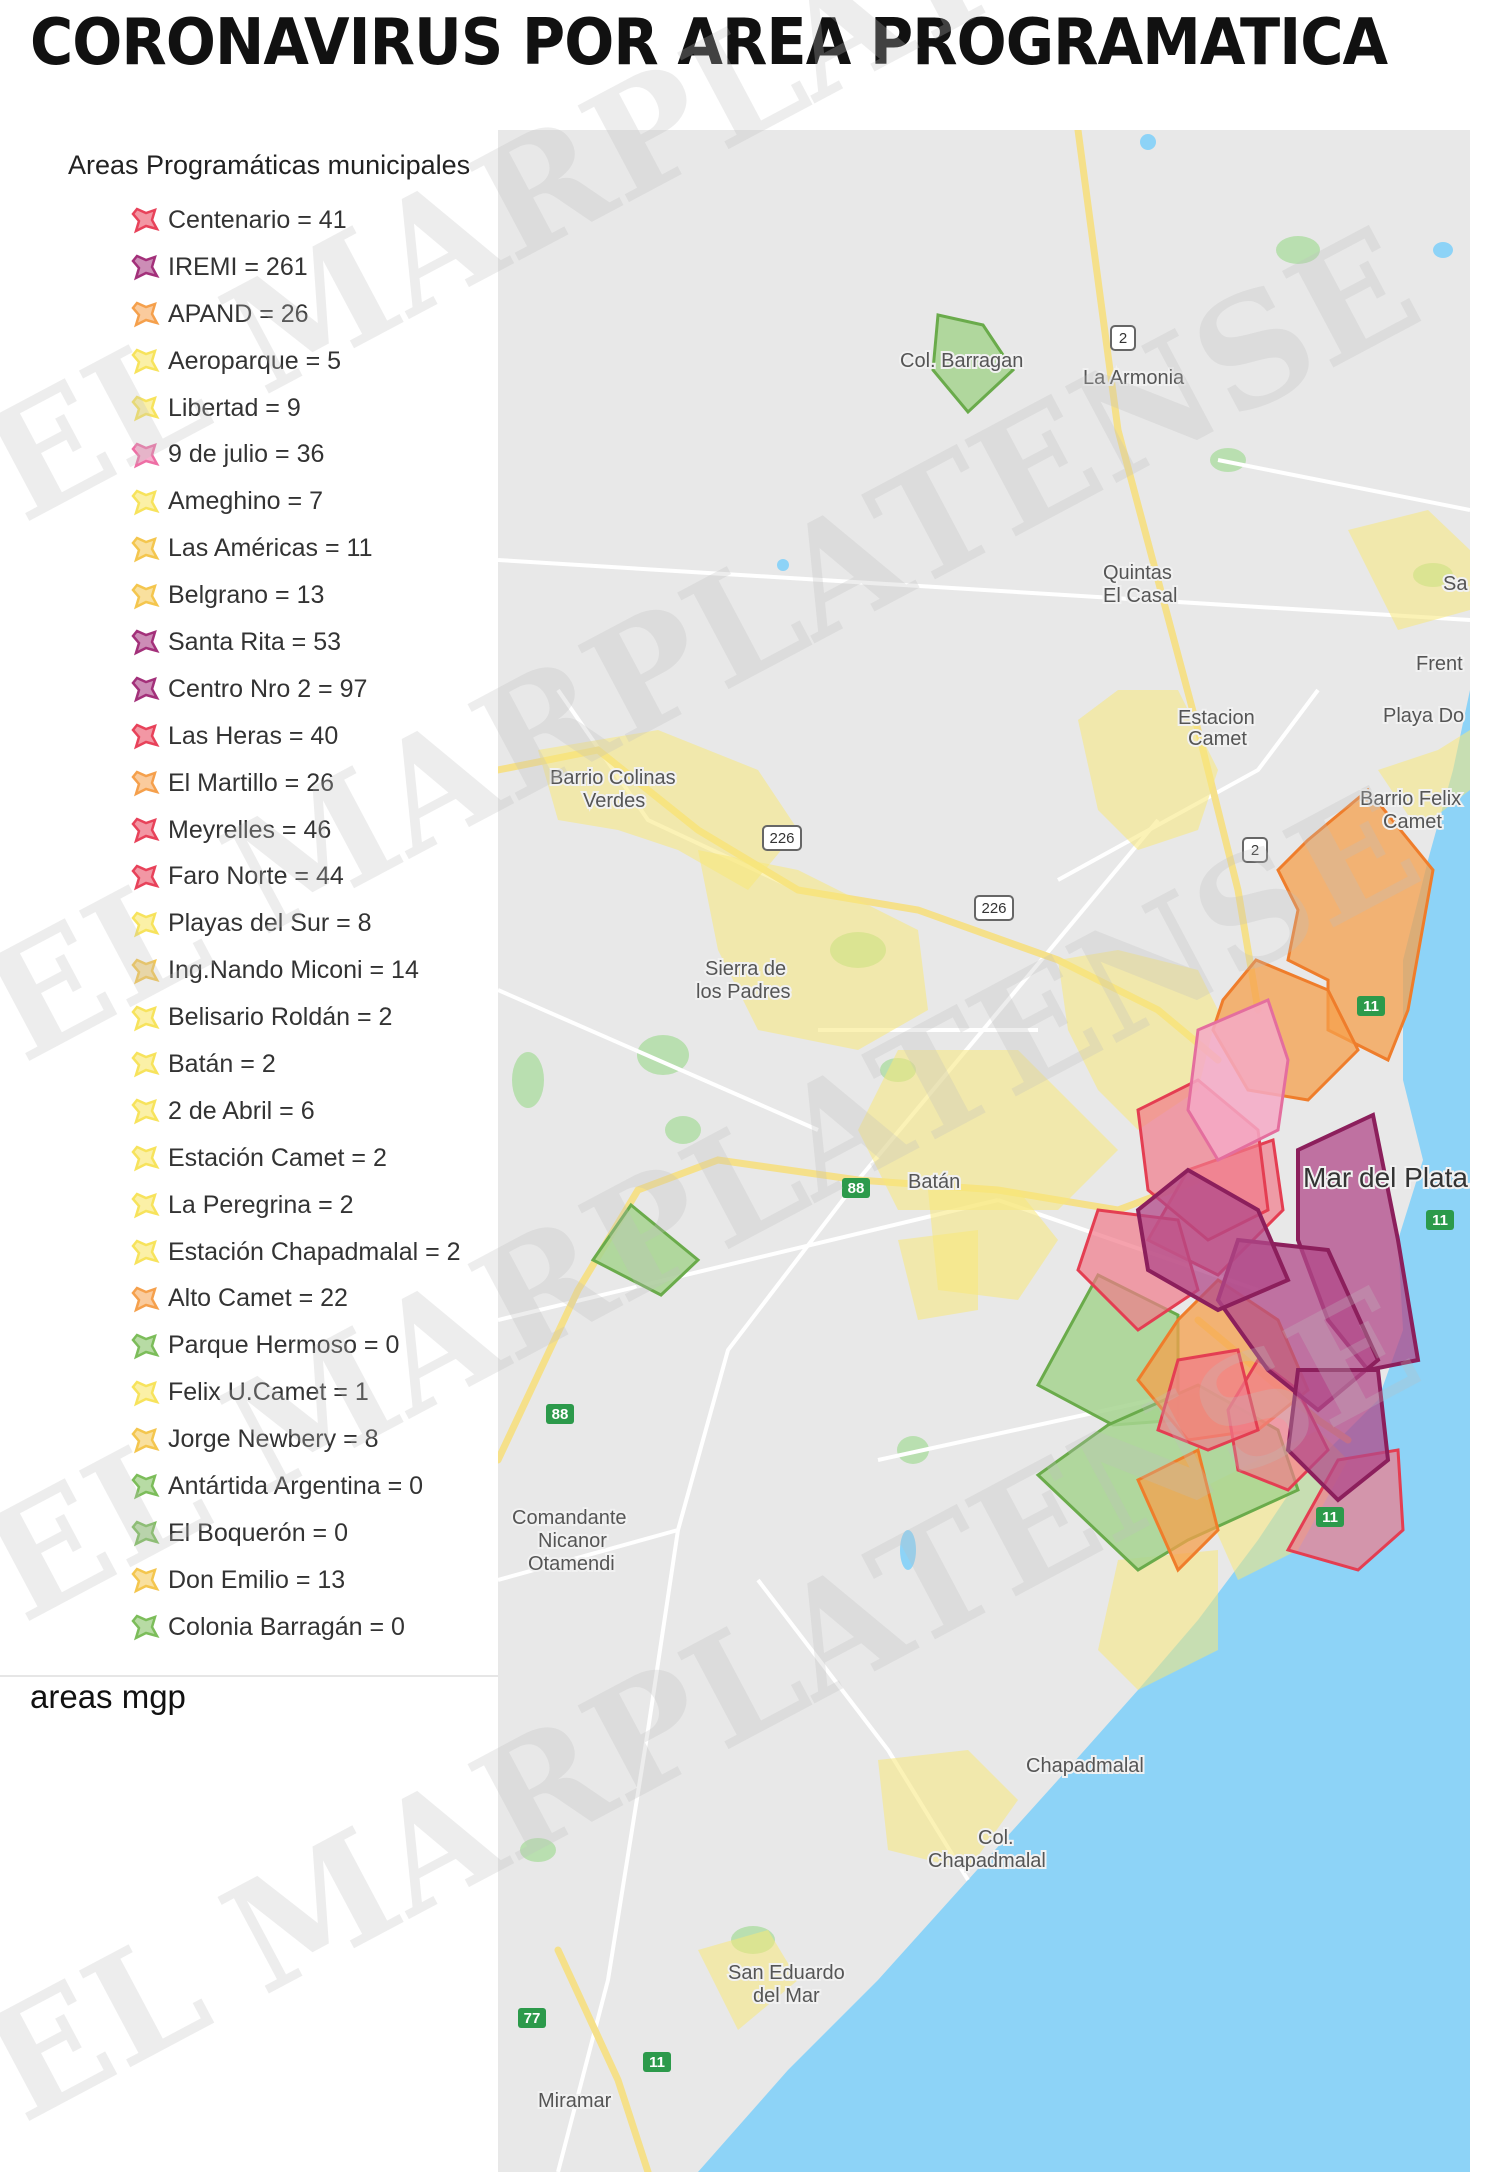  What do you see at coordinates (108, 1696) in the screenshot?
I see `layer-label: areas mgp` at bounding box center [108, 1696].